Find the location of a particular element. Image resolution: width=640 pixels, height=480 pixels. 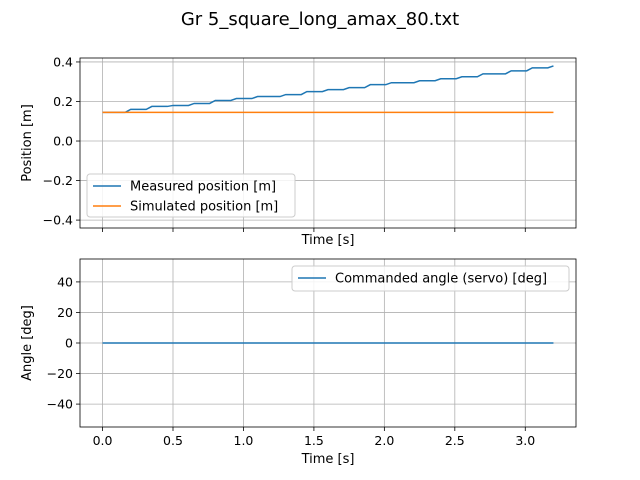

y-tick-label: 20 is located at coordinates (65, 312).